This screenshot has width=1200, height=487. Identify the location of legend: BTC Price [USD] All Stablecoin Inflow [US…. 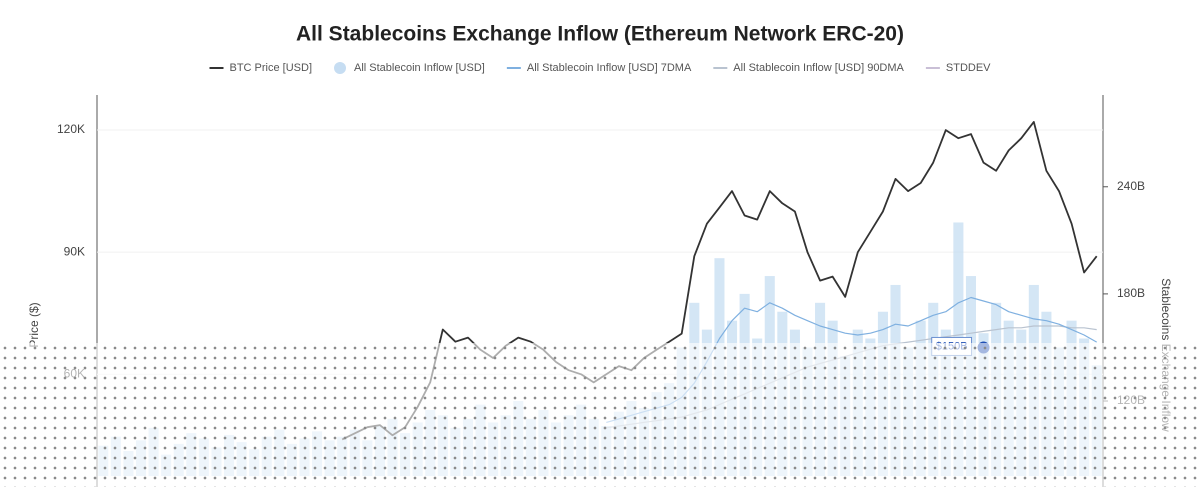
(600, 68).